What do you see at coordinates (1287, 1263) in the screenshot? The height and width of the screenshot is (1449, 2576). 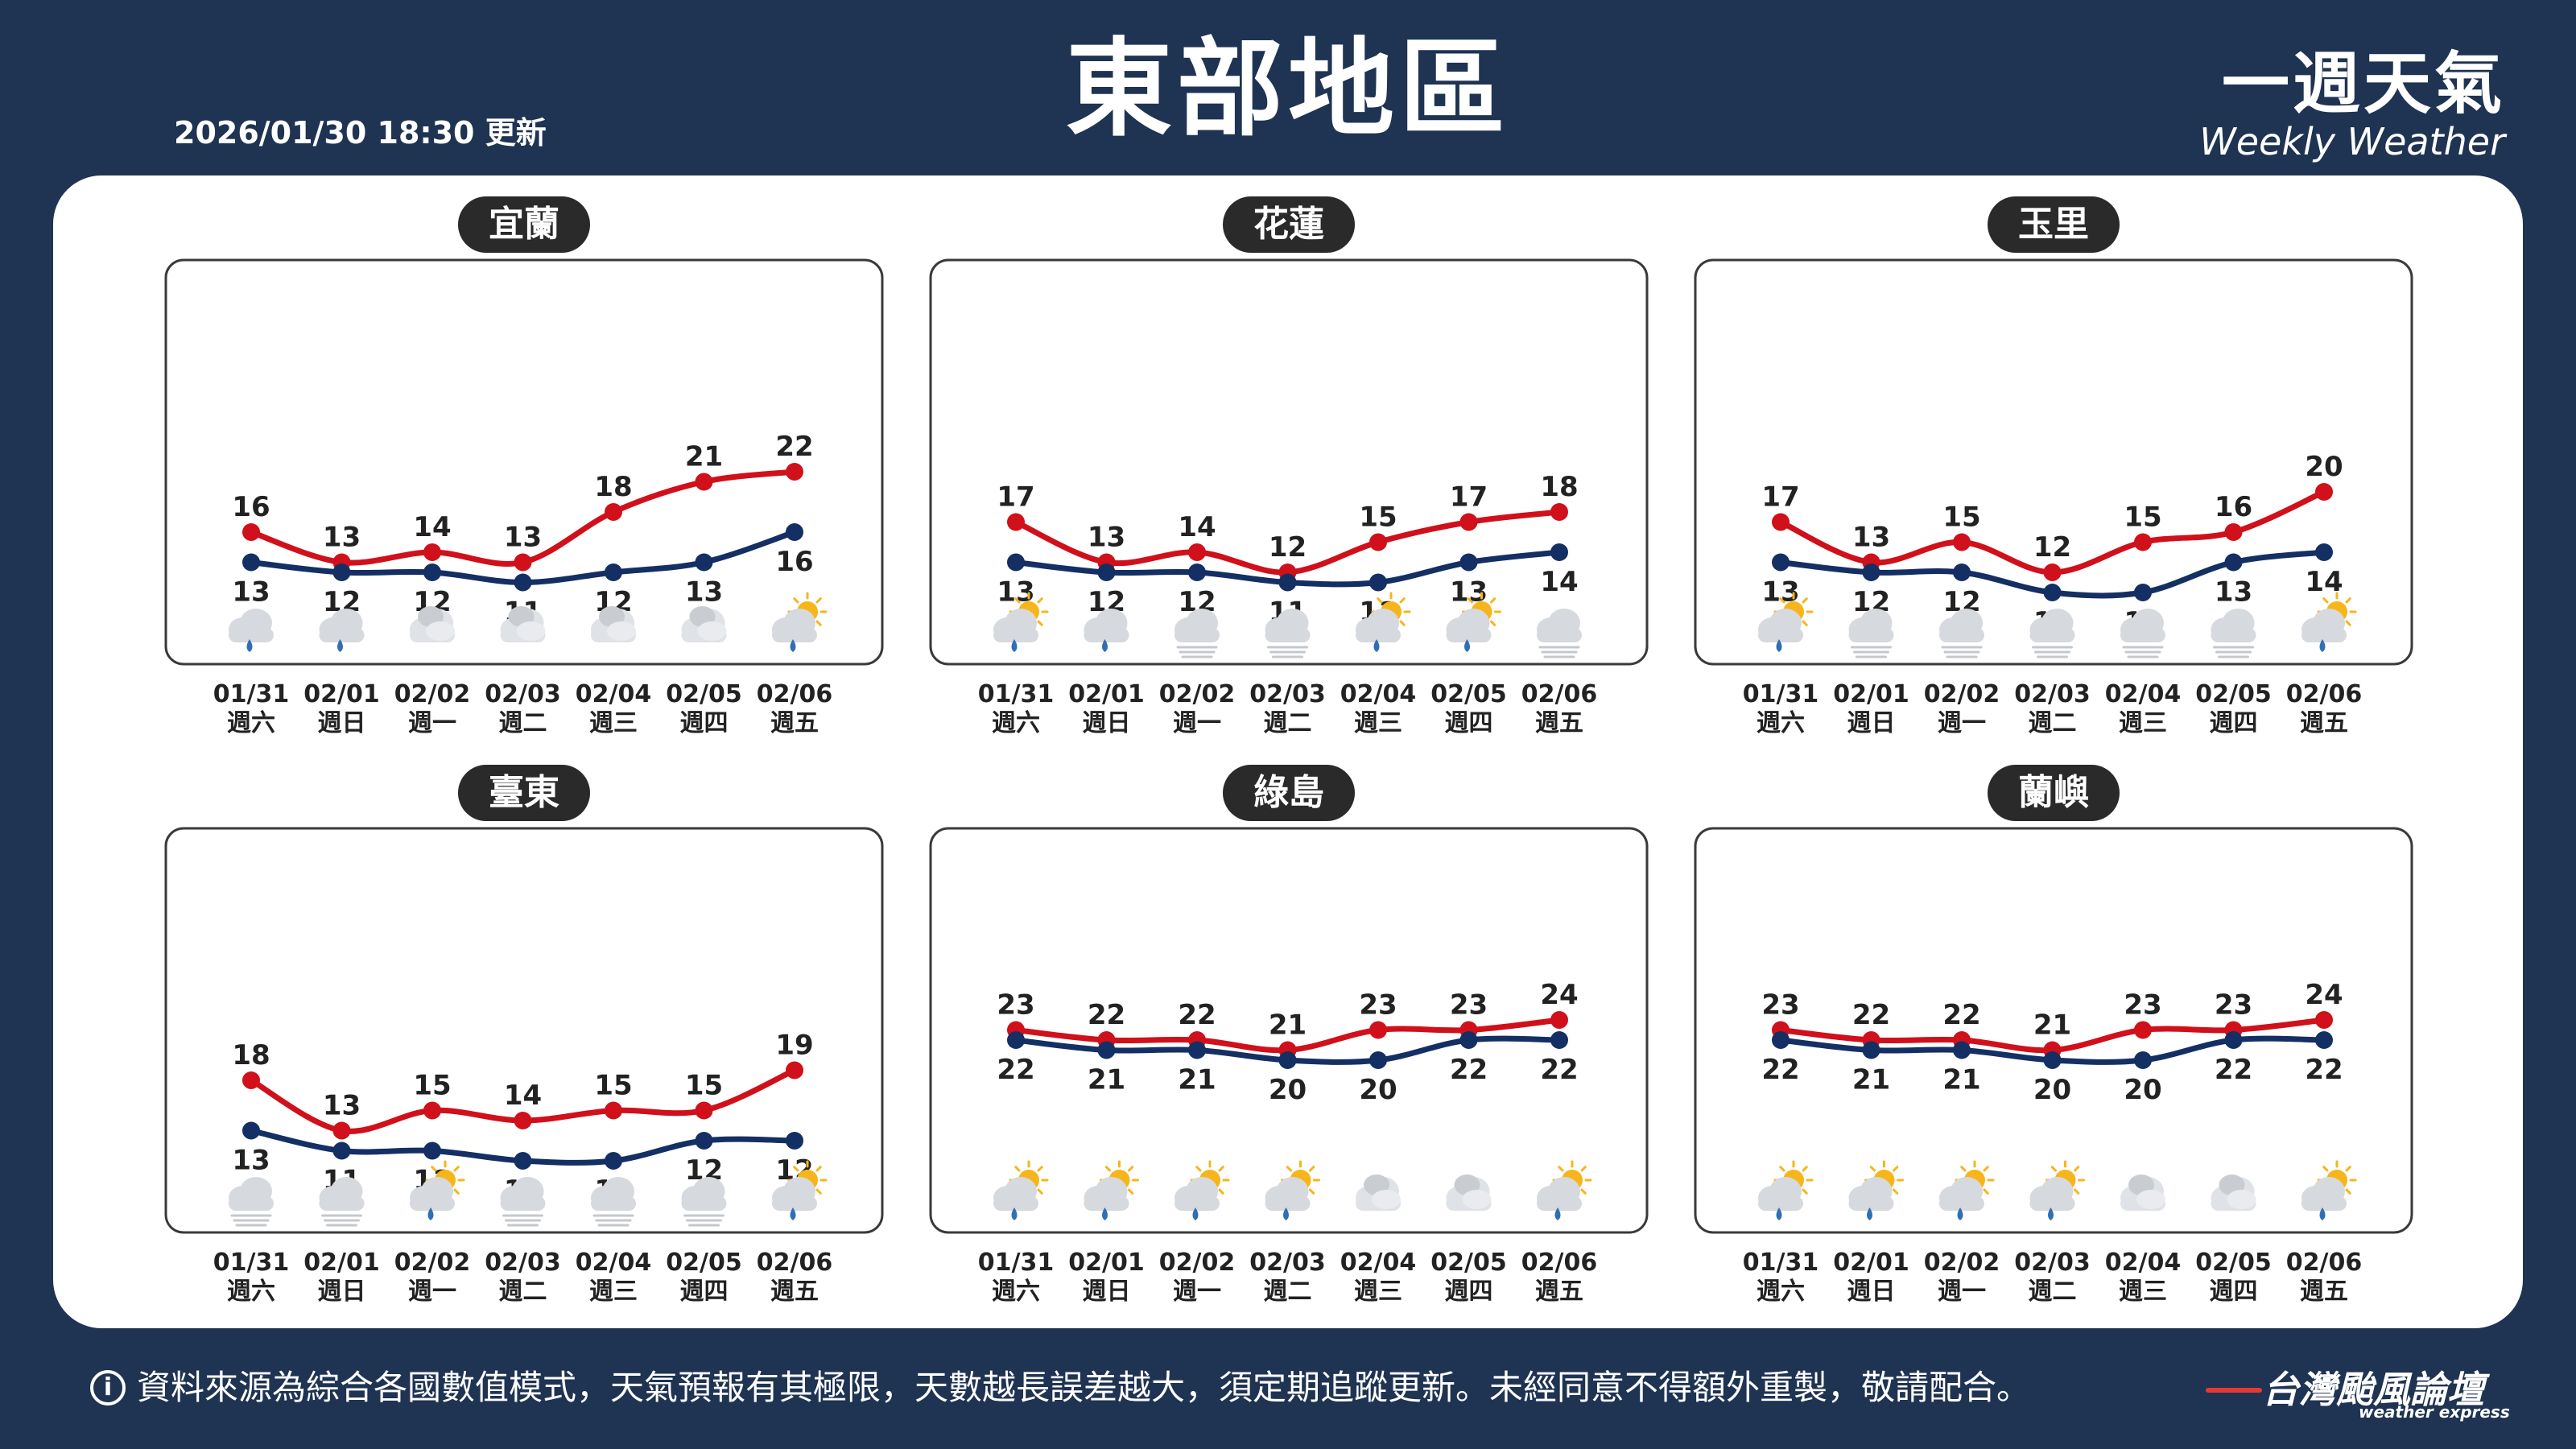 I see `date-label: 02/03` at bounding box center [1287, 1263].